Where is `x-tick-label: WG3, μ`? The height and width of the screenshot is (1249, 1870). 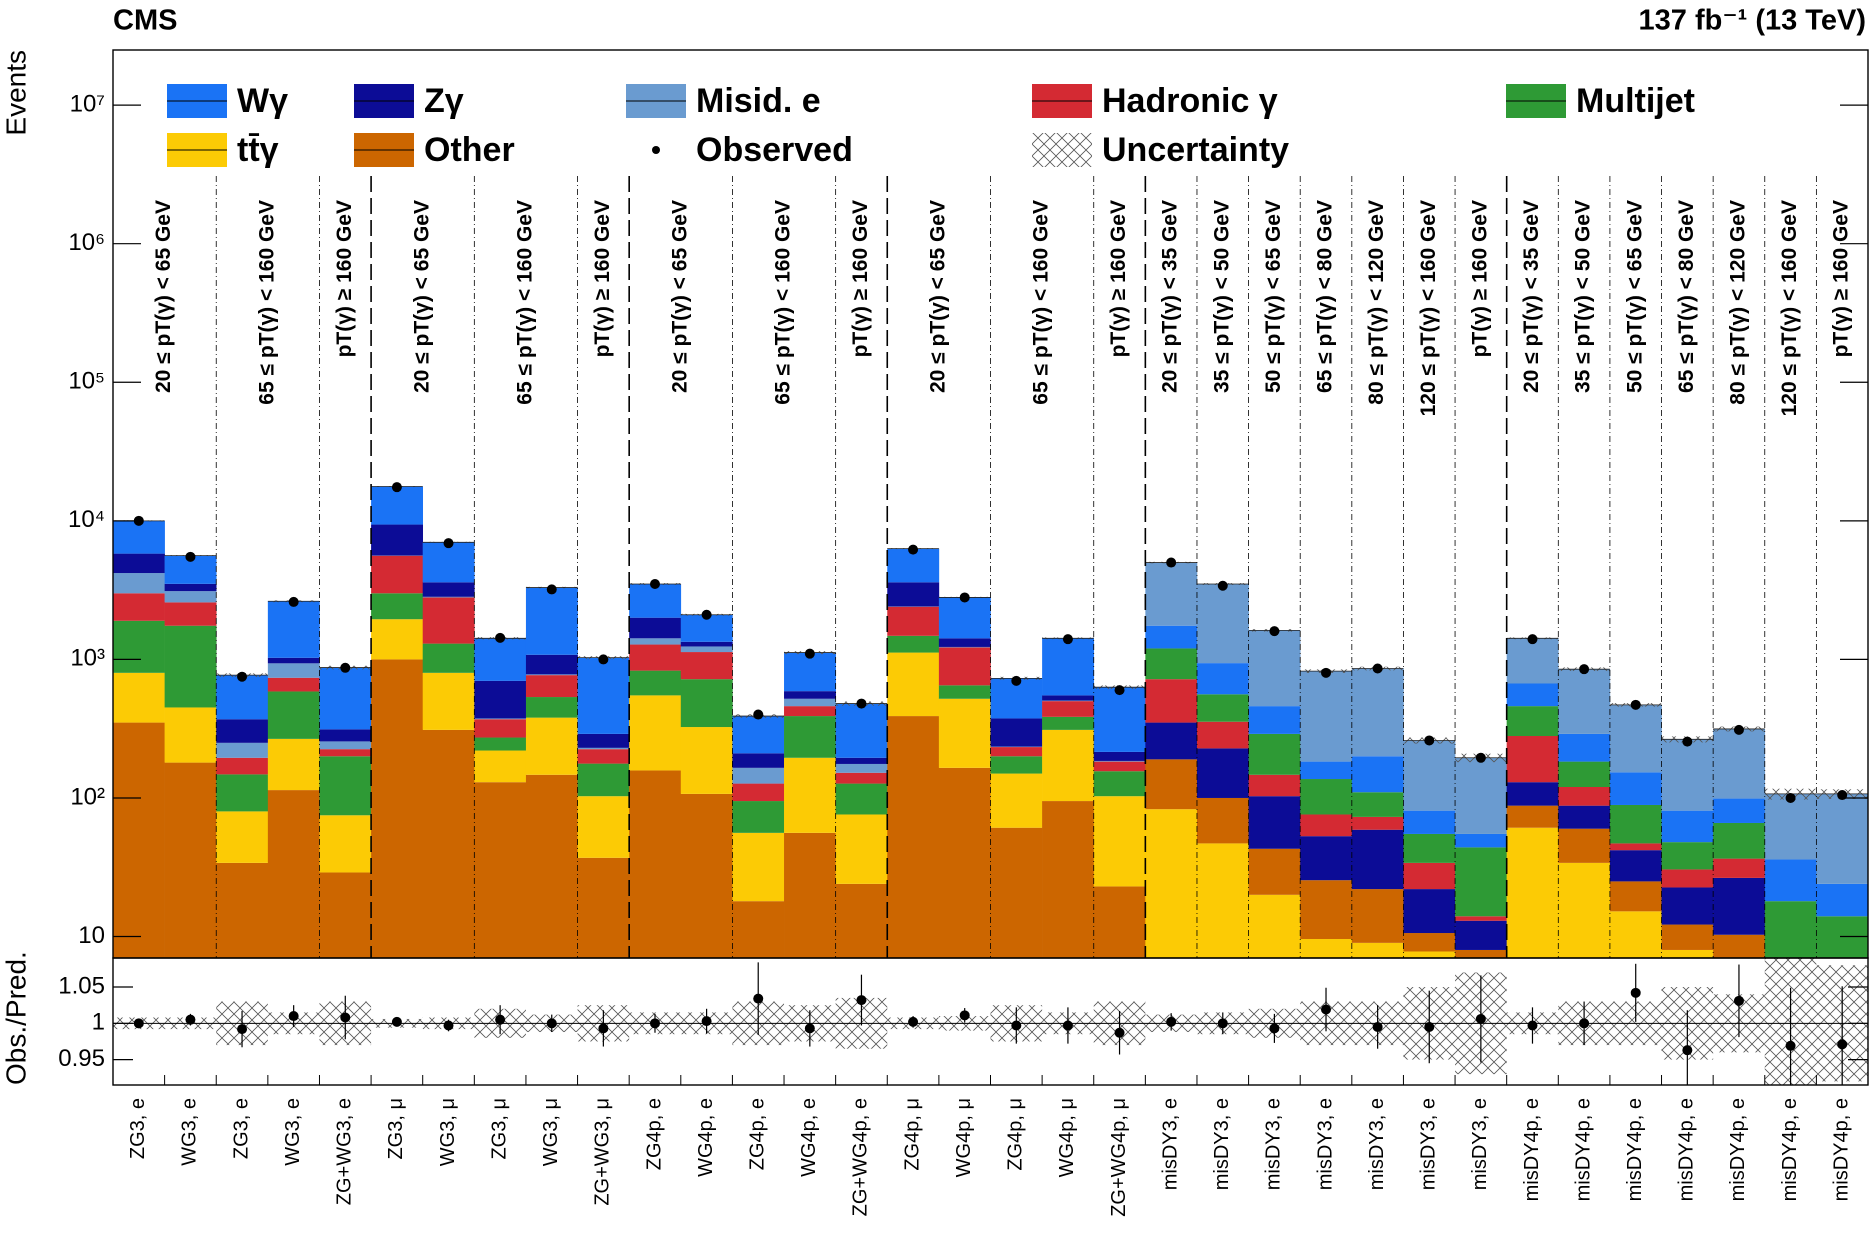
x-tick-label: WG3, μ is located at coordinates (551, 1132).